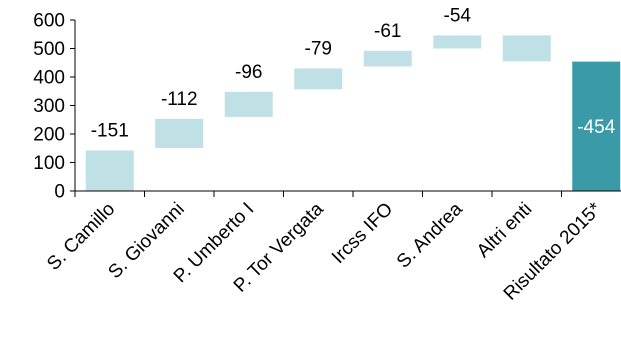 This screenshot has height=345, width=621. I want to click on bar-value-label: -96, so click(248, 72).